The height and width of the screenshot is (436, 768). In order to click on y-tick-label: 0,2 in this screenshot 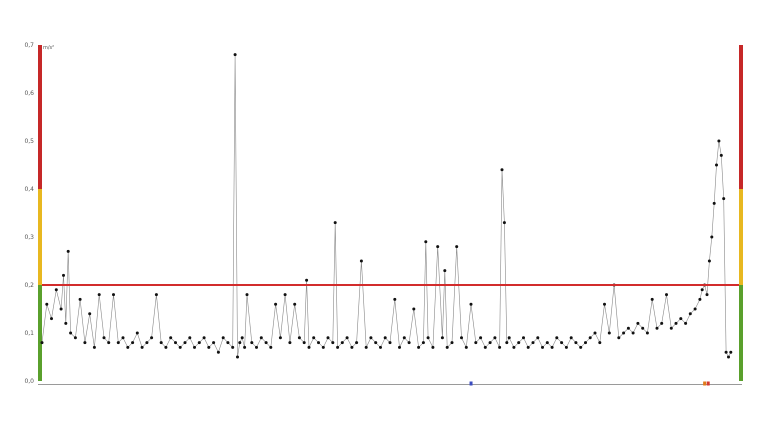, I will do `click(29, 285)`.